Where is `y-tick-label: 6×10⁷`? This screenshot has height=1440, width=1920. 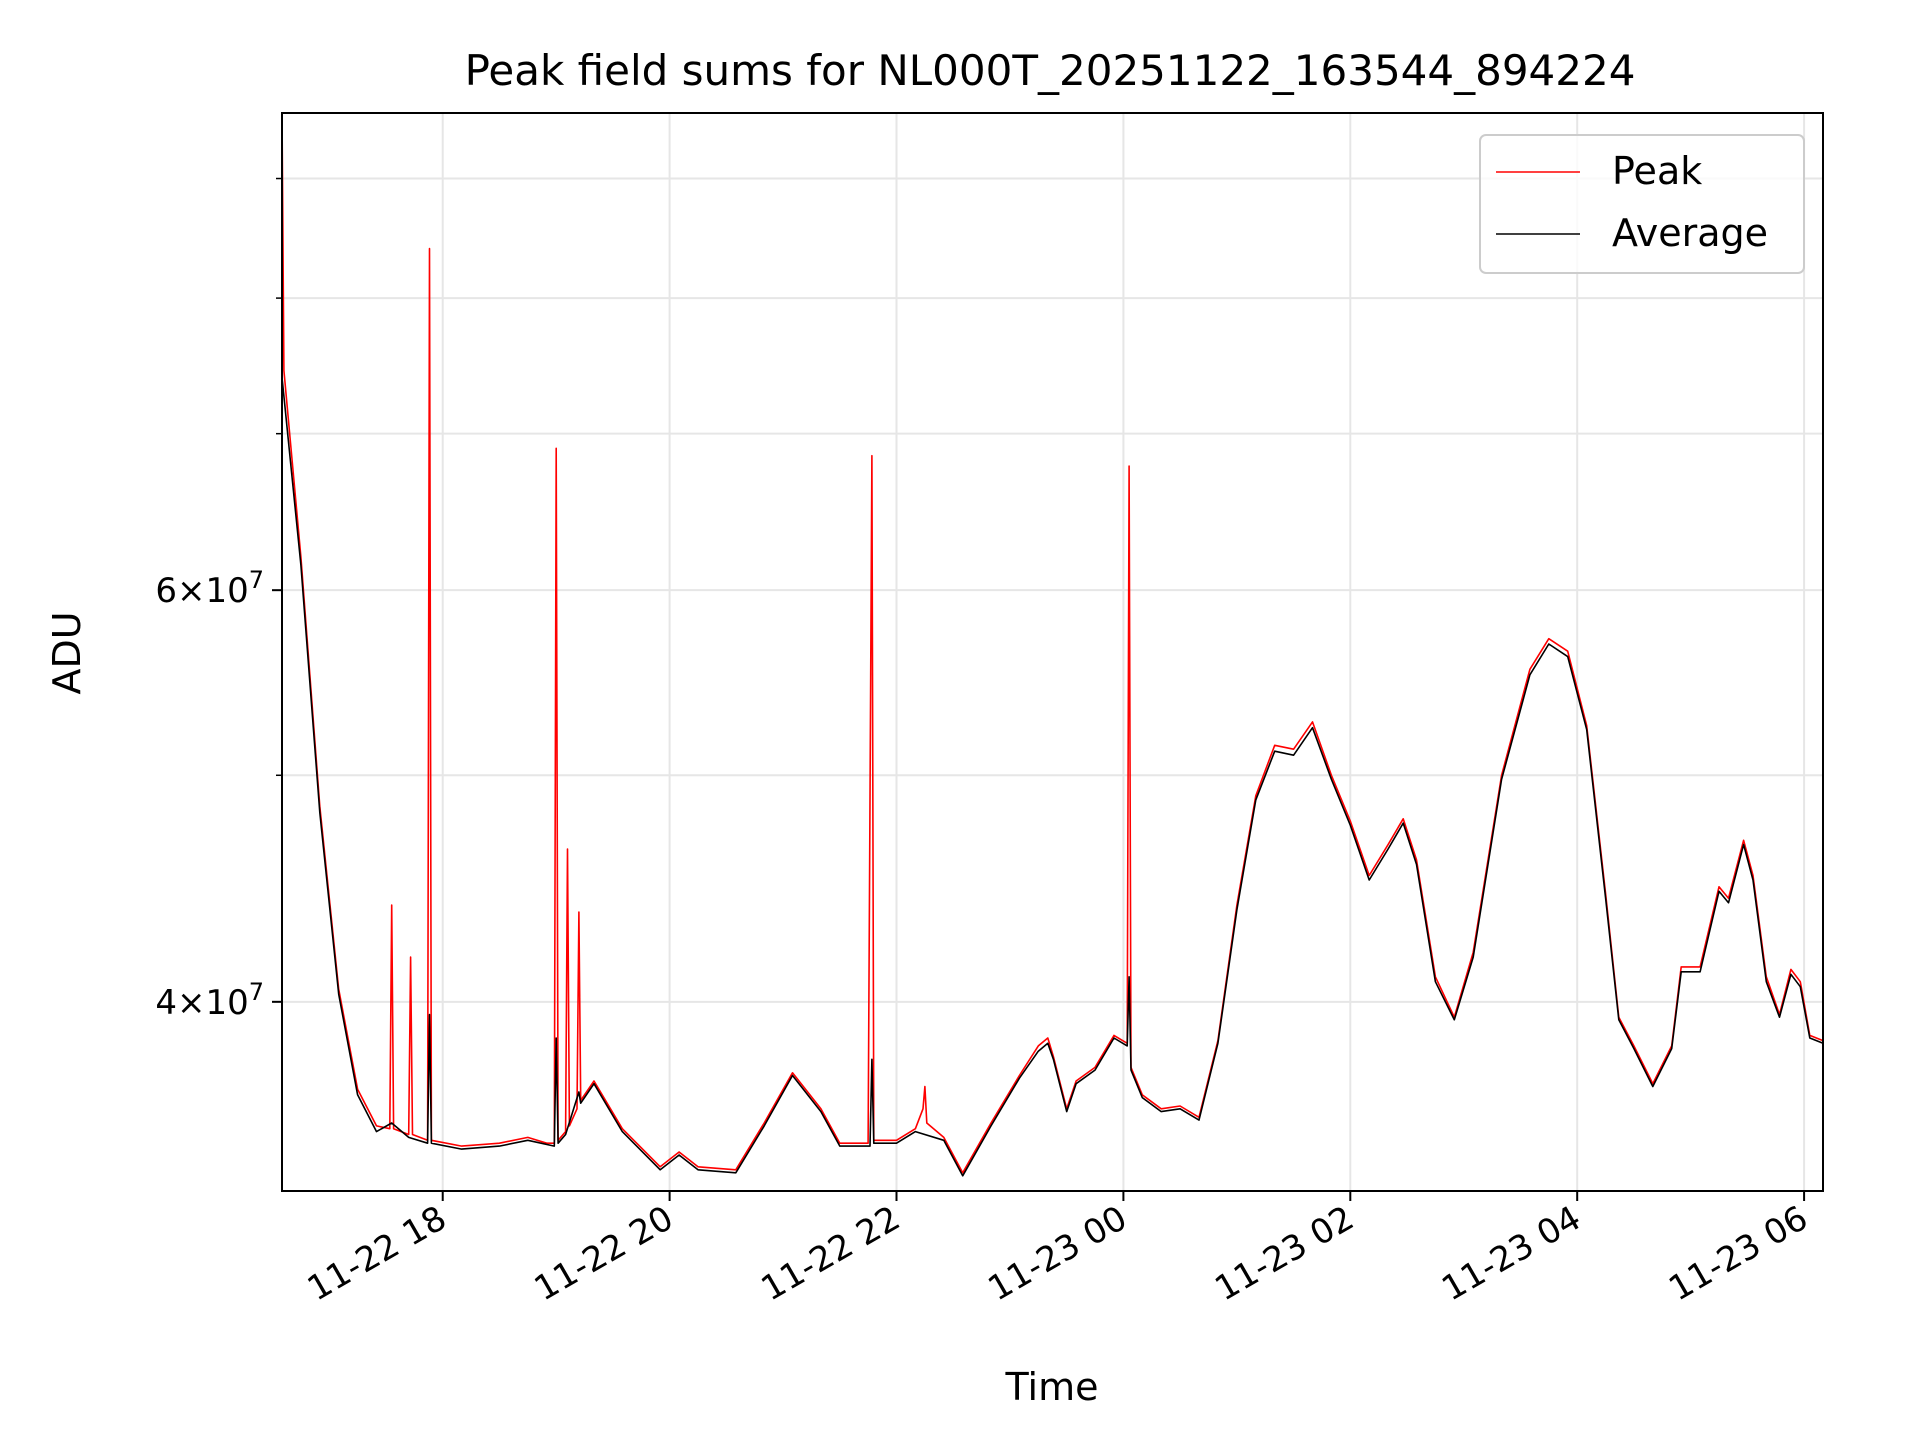 y-tick-label: 6×10⁷ is located at coordinates (209, 588).